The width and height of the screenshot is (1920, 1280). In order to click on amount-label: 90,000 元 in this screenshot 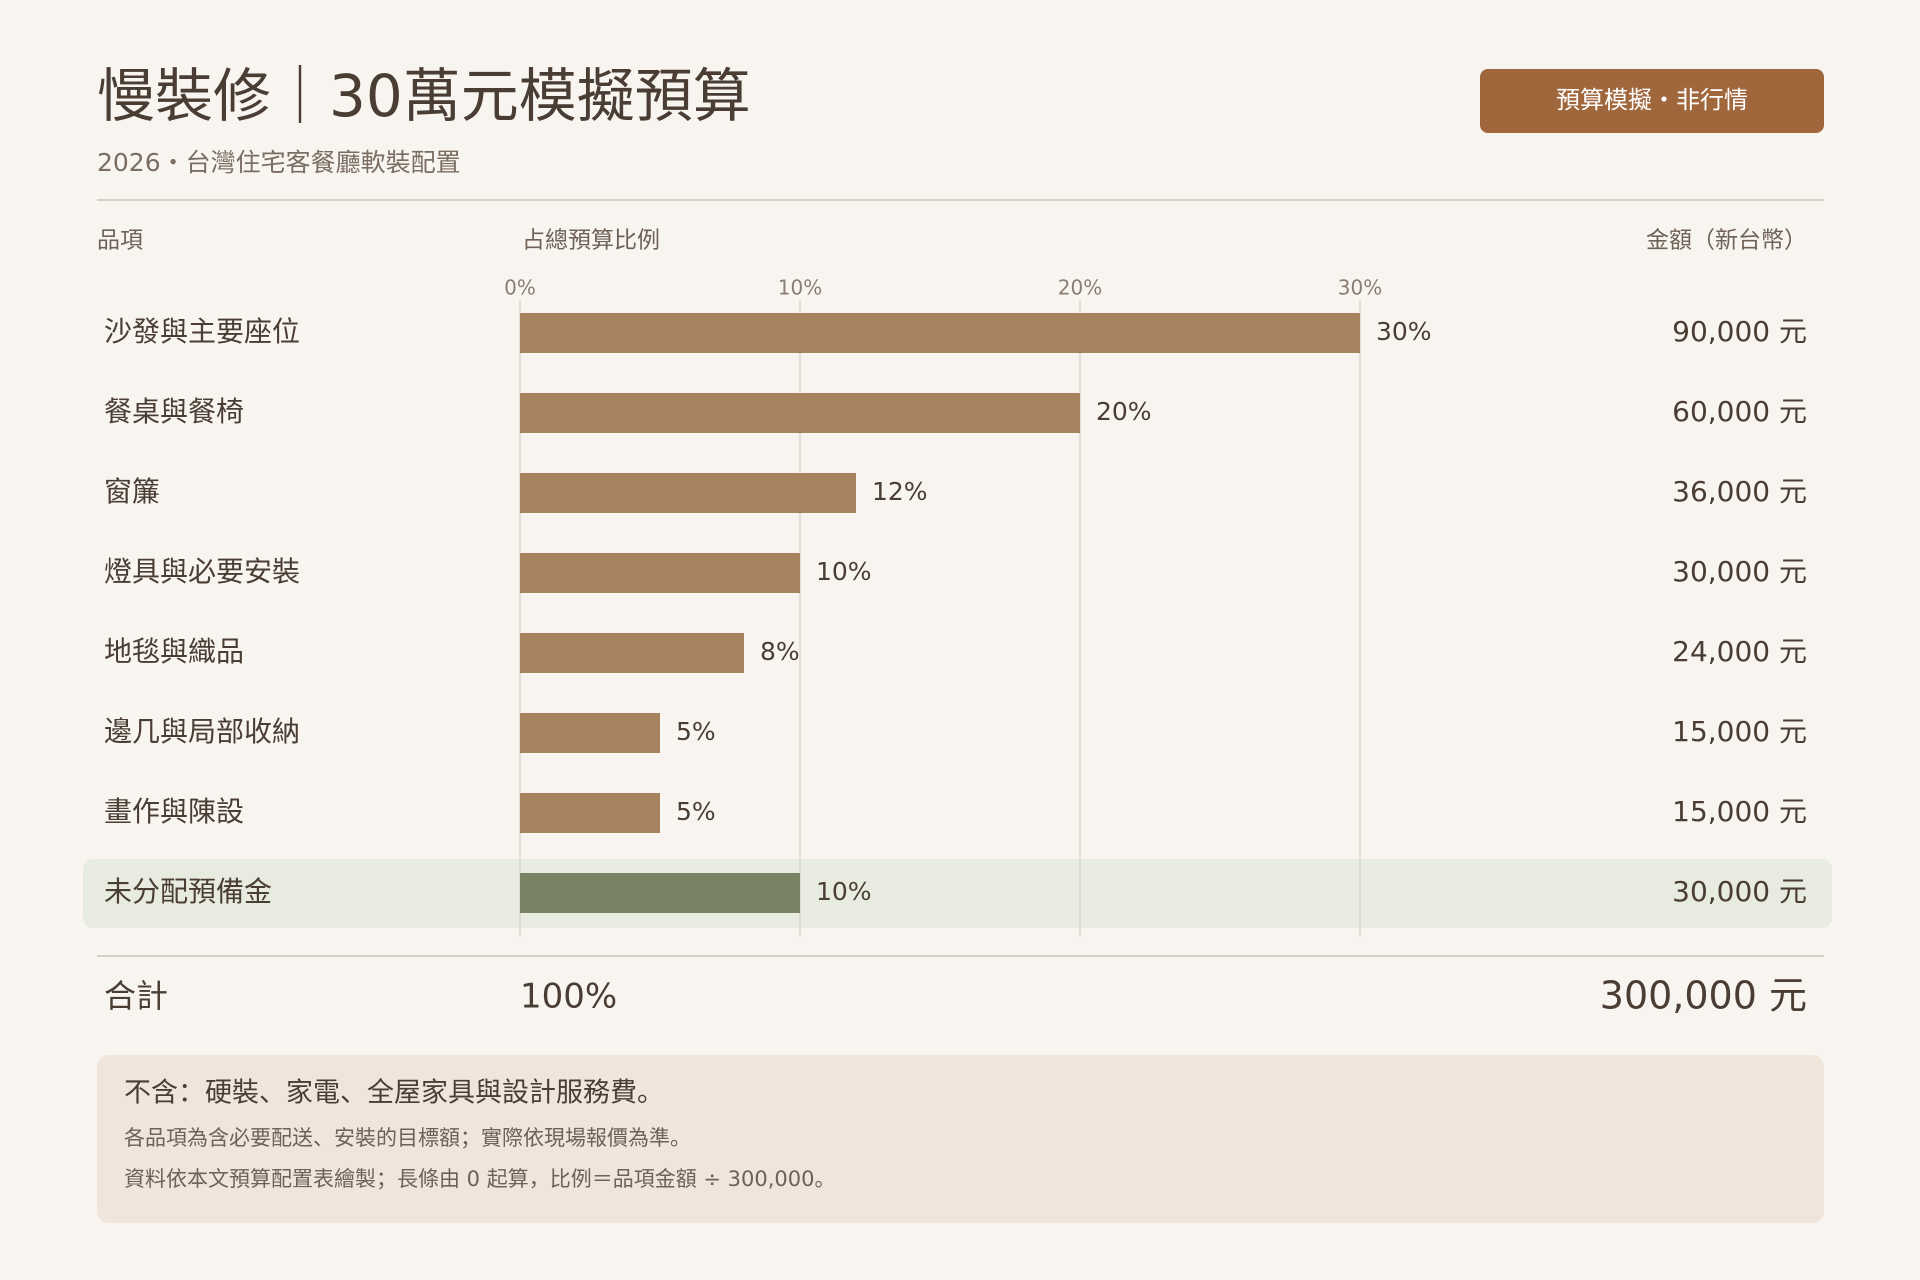, I will do `click(1739, 331)`.